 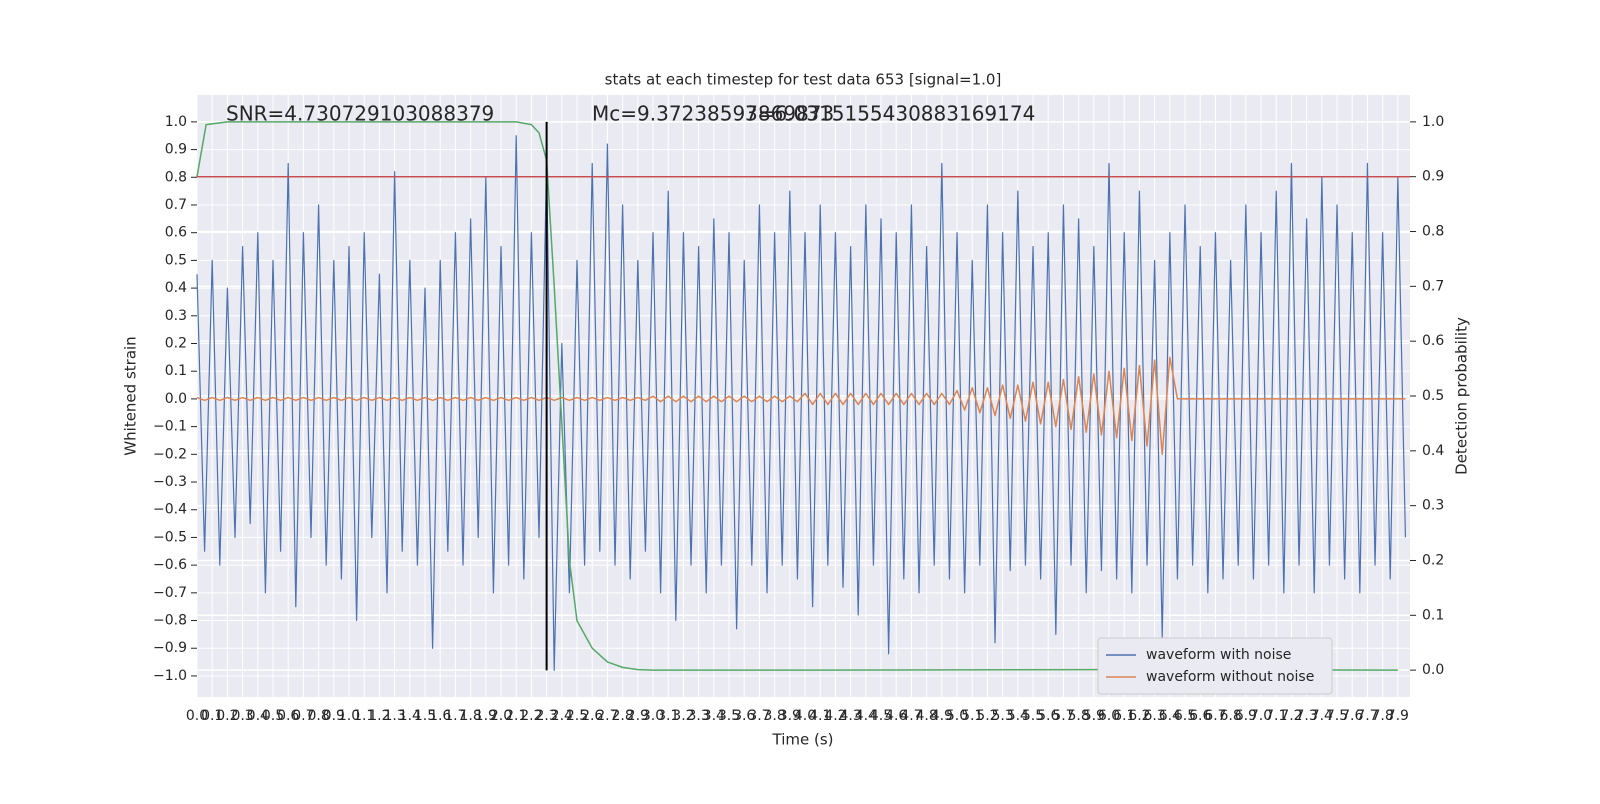 I want to click on annotation: 3=6.0315155430883169174, so click(x=890, y=114).